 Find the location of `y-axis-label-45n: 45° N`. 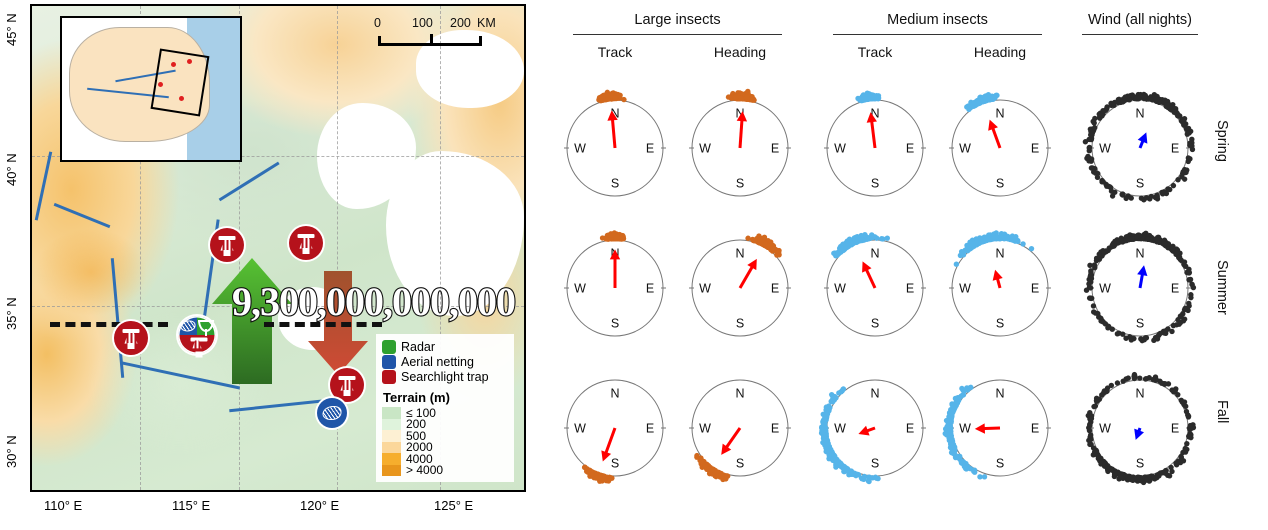

y-axis-label-45n: 45° N is located at coordinates (11, 29).